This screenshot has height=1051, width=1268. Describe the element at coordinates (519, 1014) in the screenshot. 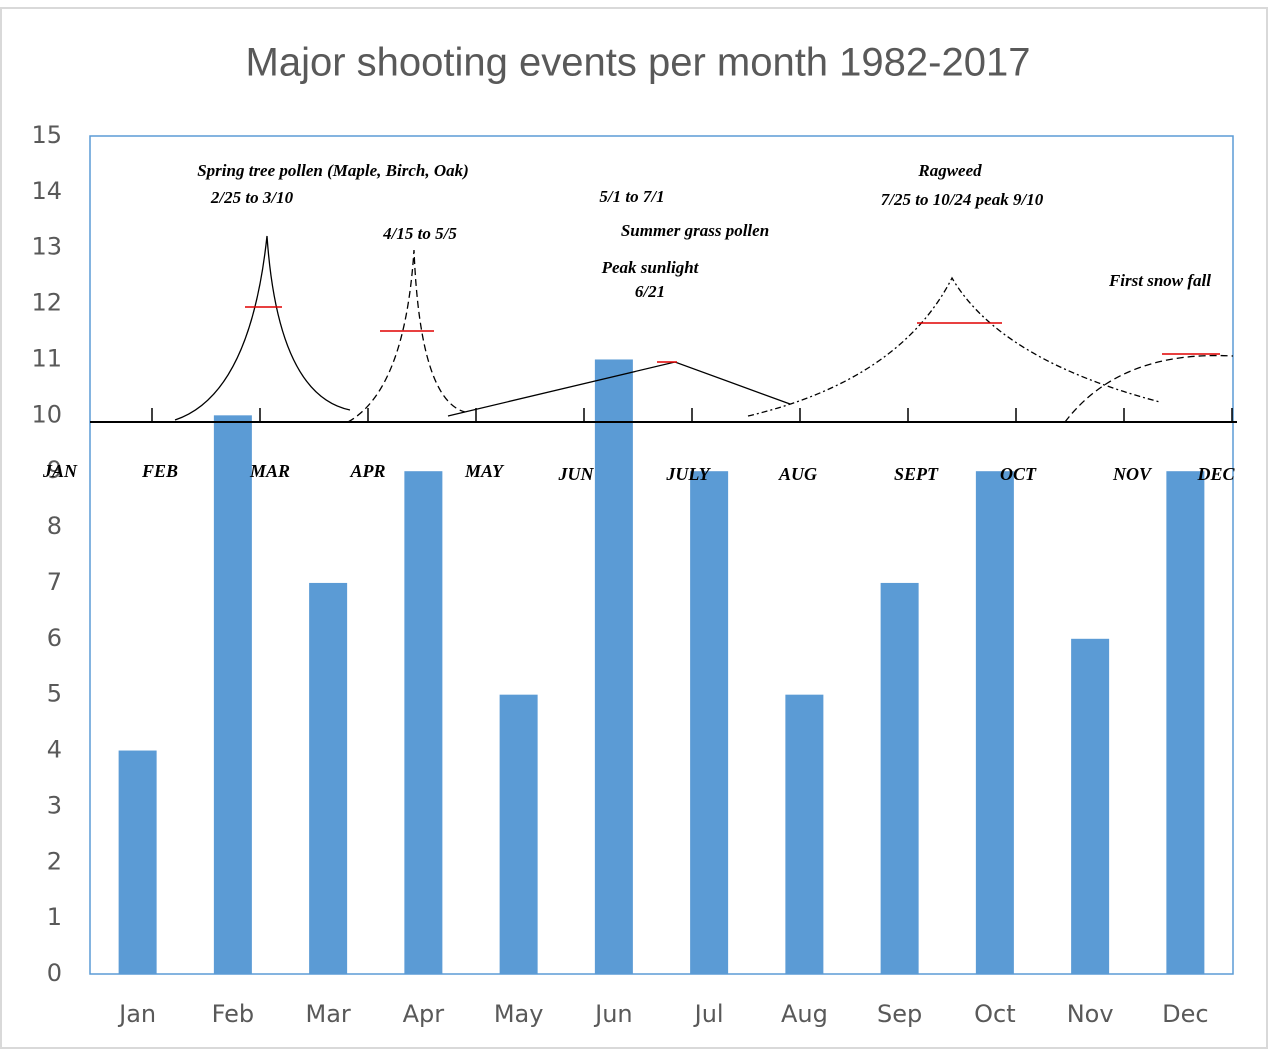

I see `x-tick-label: May` at that location.